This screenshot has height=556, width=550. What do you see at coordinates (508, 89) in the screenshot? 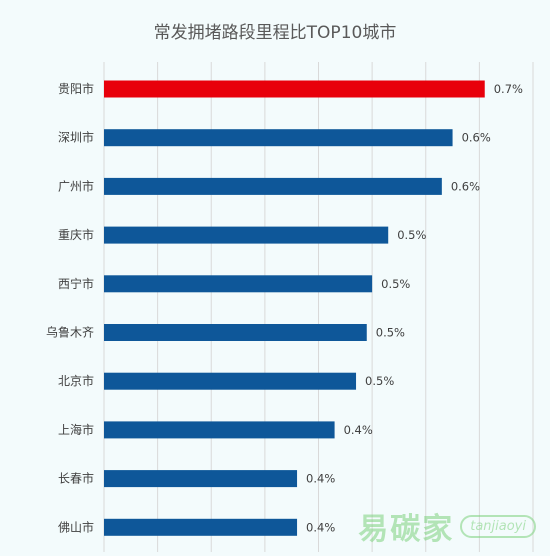
I see `data-label: 0.7%` at bounding box center [508, 89].